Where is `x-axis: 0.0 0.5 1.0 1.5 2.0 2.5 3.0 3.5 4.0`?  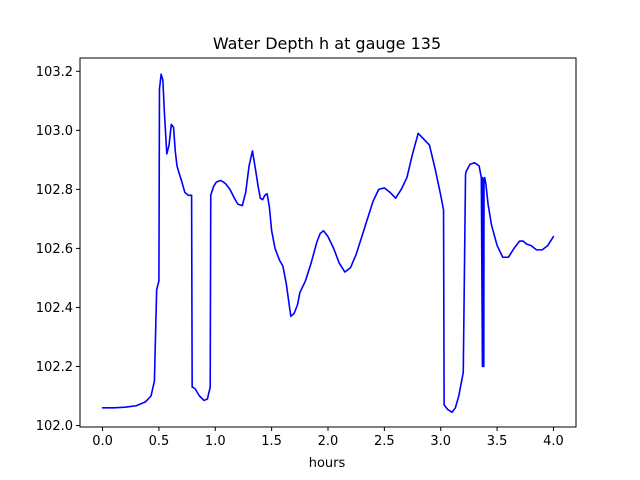 x-axis: 0.0 0.5 1.0 1.5 2.0 2.5 3.0 3.5 4.0 is located at coordinates (328, 438).